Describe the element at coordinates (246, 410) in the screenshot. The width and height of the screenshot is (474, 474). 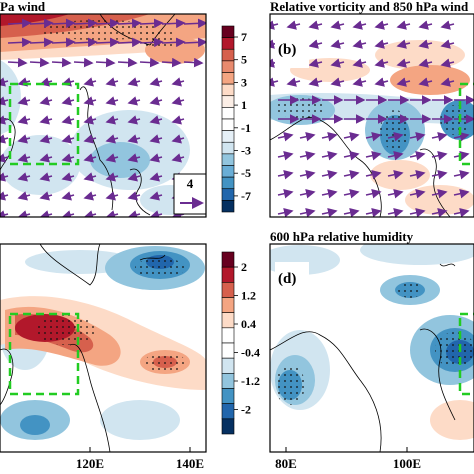
I see `colorbar-label: -2` at that location.